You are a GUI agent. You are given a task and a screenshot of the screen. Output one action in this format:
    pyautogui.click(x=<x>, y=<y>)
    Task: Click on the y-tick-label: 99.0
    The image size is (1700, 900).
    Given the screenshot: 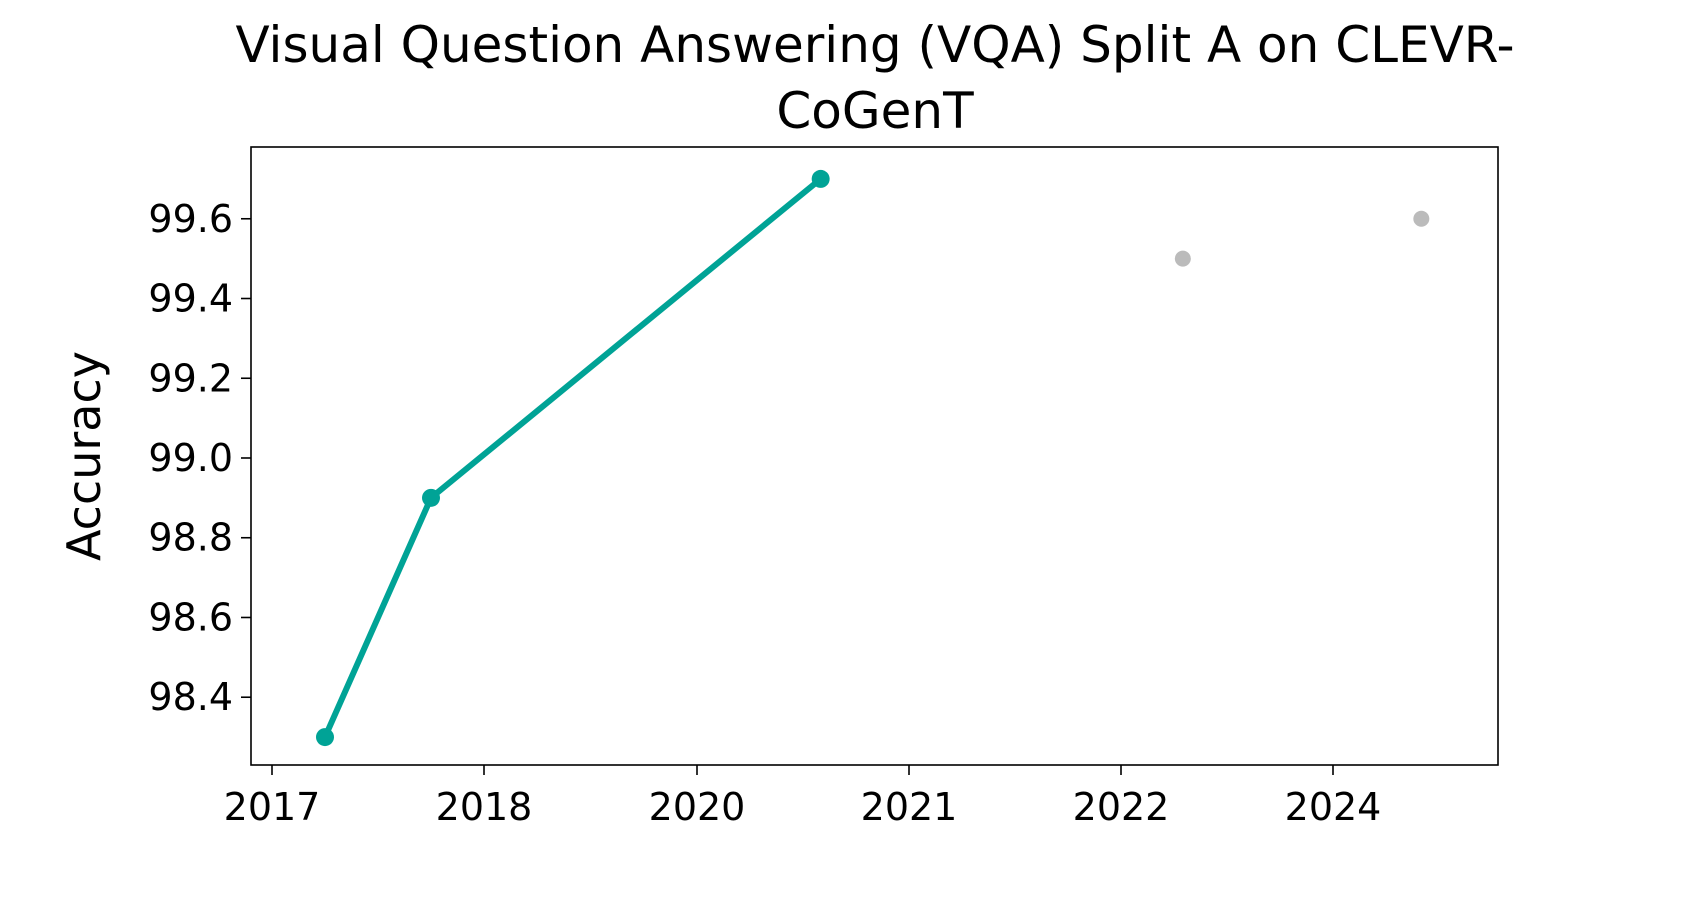 What is the action you would take?
    pyautogui.click(x=190, y=458)
    